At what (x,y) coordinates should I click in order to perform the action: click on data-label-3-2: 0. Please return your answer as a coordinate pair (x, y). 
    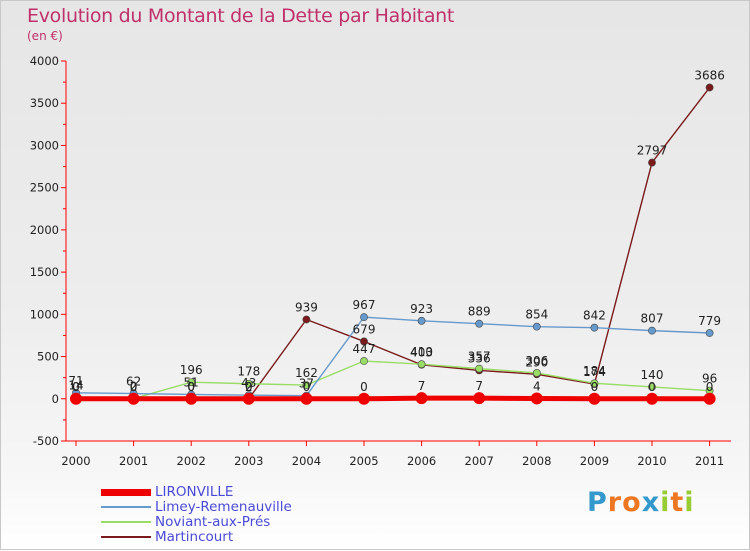
    Looking at the image, I should click on (191, 387).